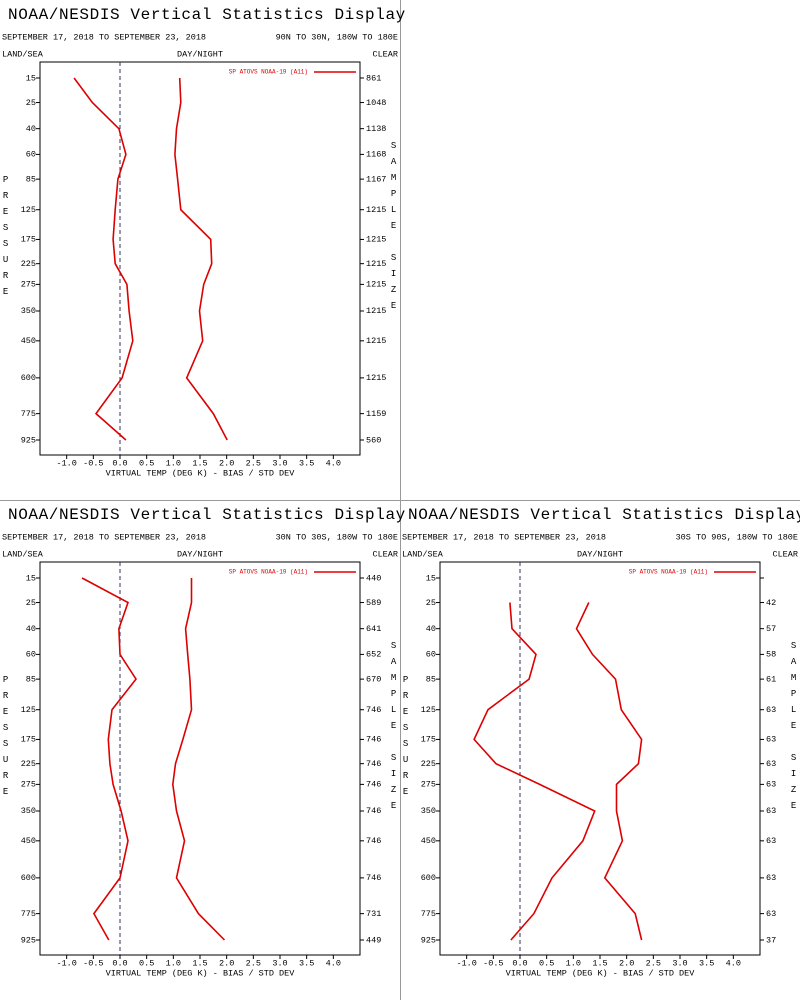 The height and width of the screenshot is (1000, 800). I want to click on y2-axis-label: SAMPLE SIZE, so click(394, 729).